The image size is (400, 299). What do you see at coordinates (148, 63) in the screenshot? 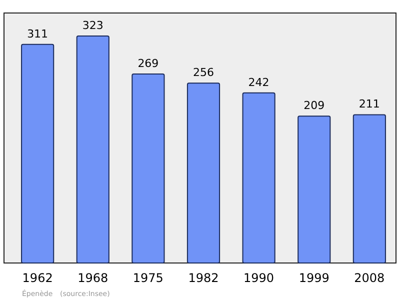
I see `data-label: 269` at bounding box center [148, 63].